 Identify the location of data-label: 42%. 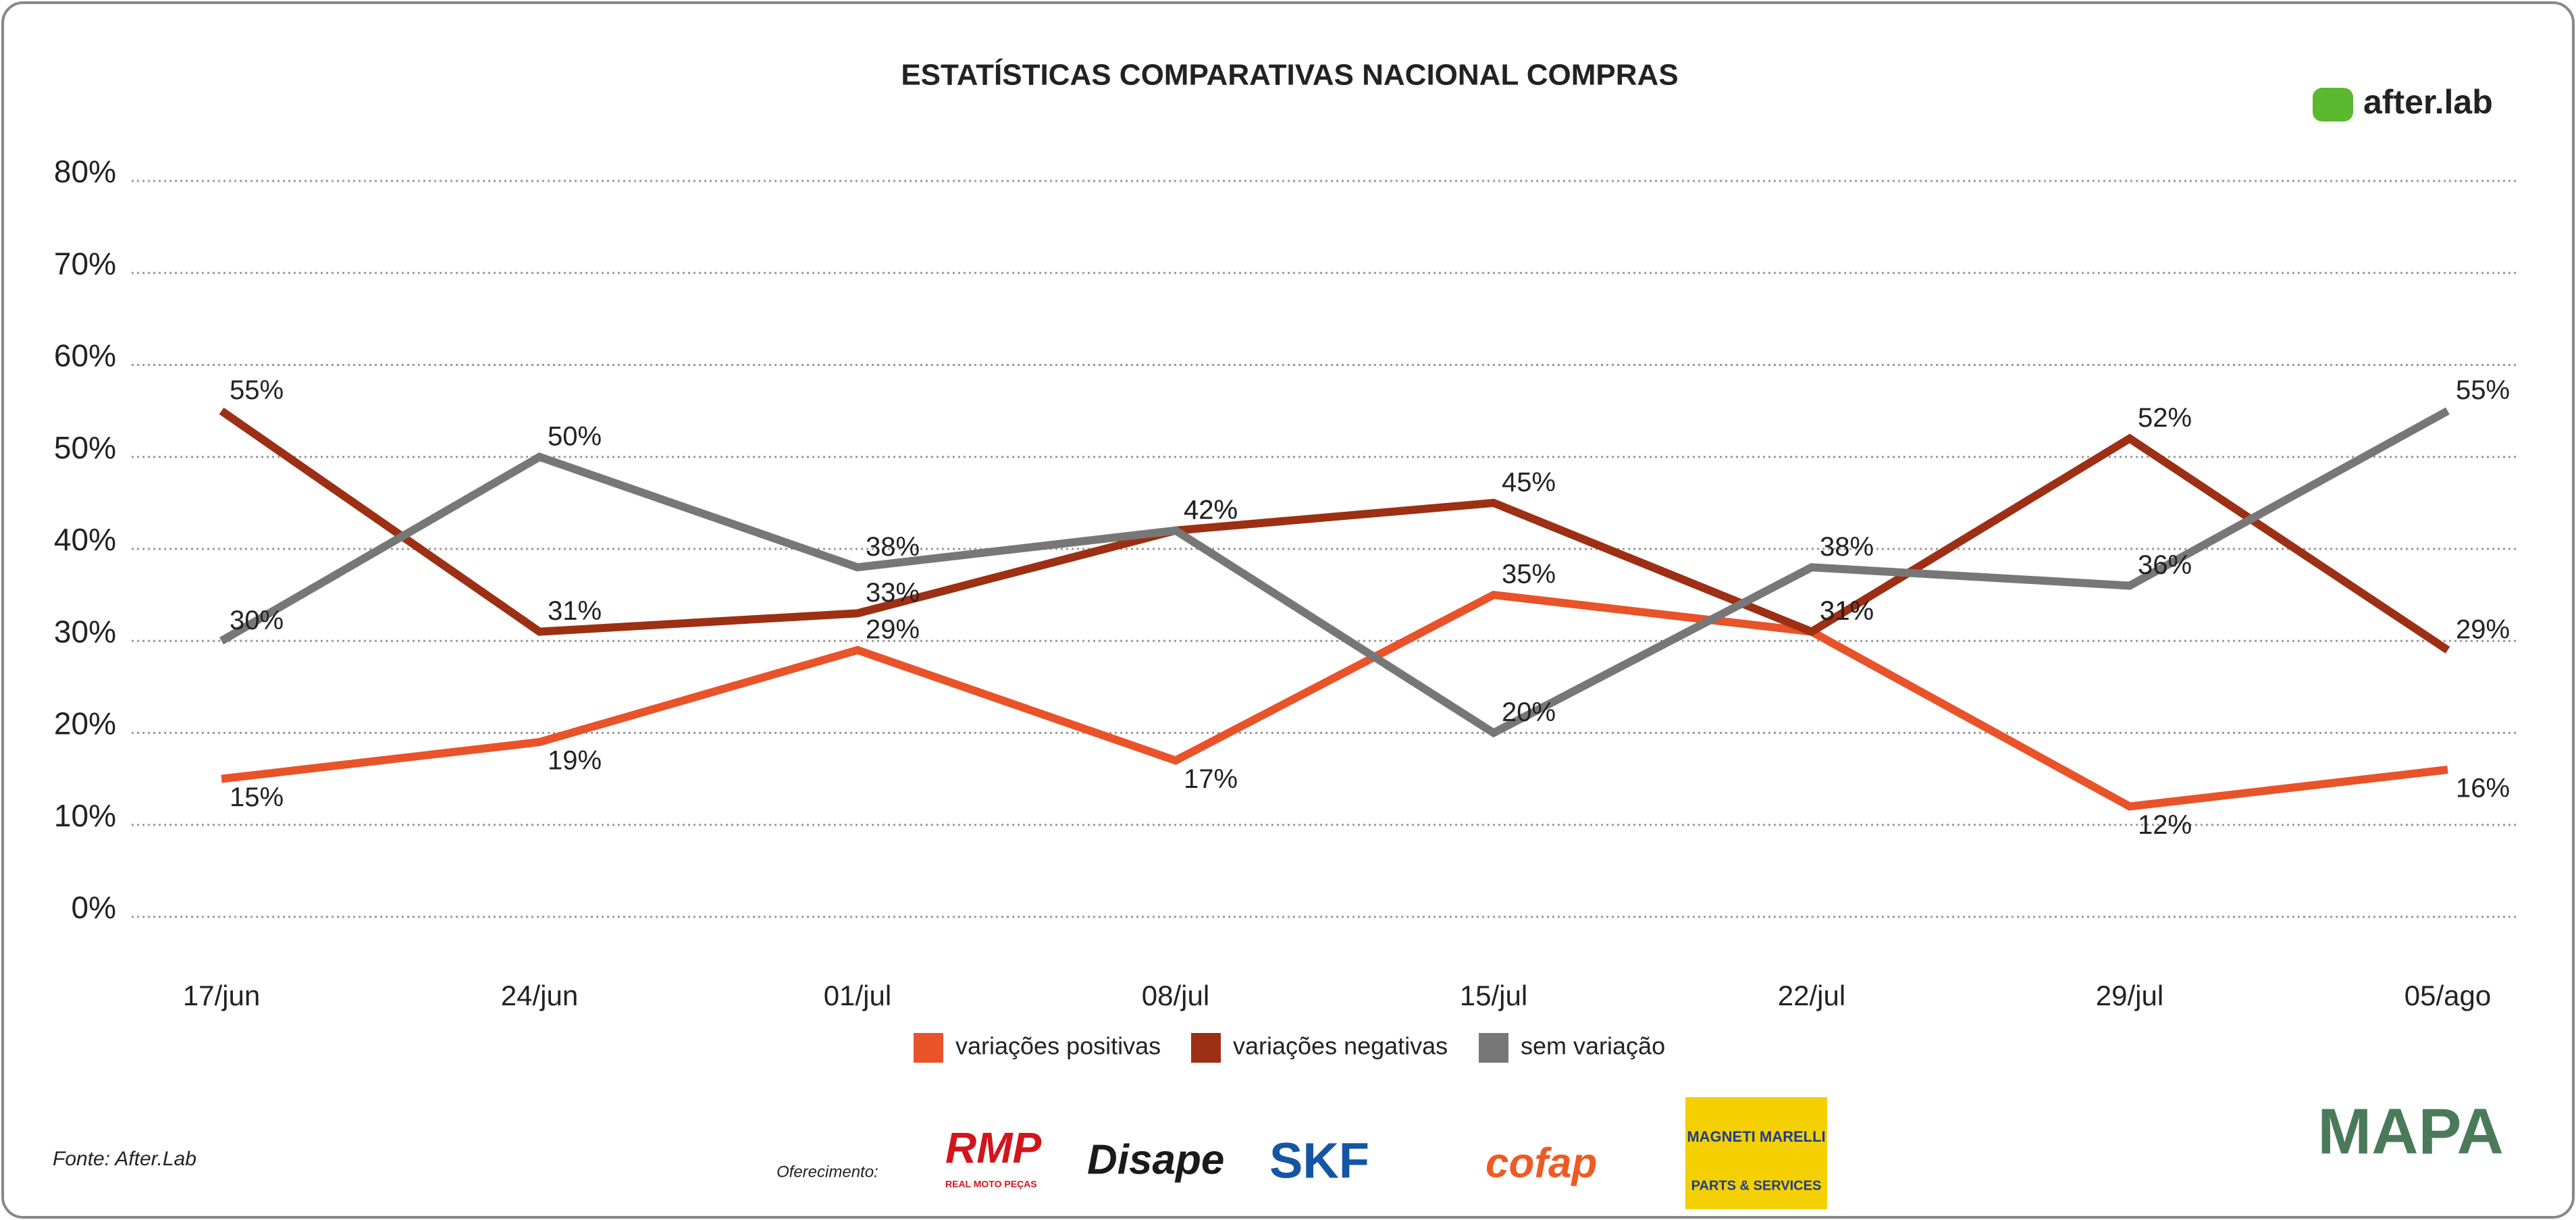
(1211, 510).